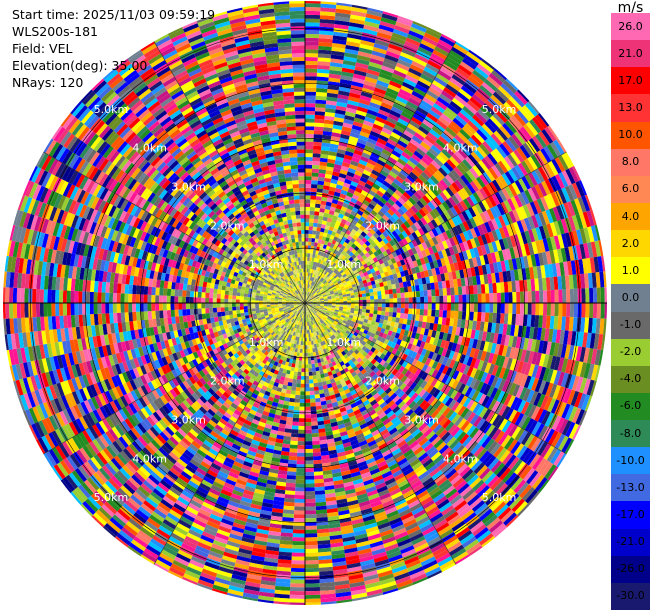 The width and height of the screenshot is (650, 610). I want to click on instrument-text: WLS200s-181, so click(55, 31).